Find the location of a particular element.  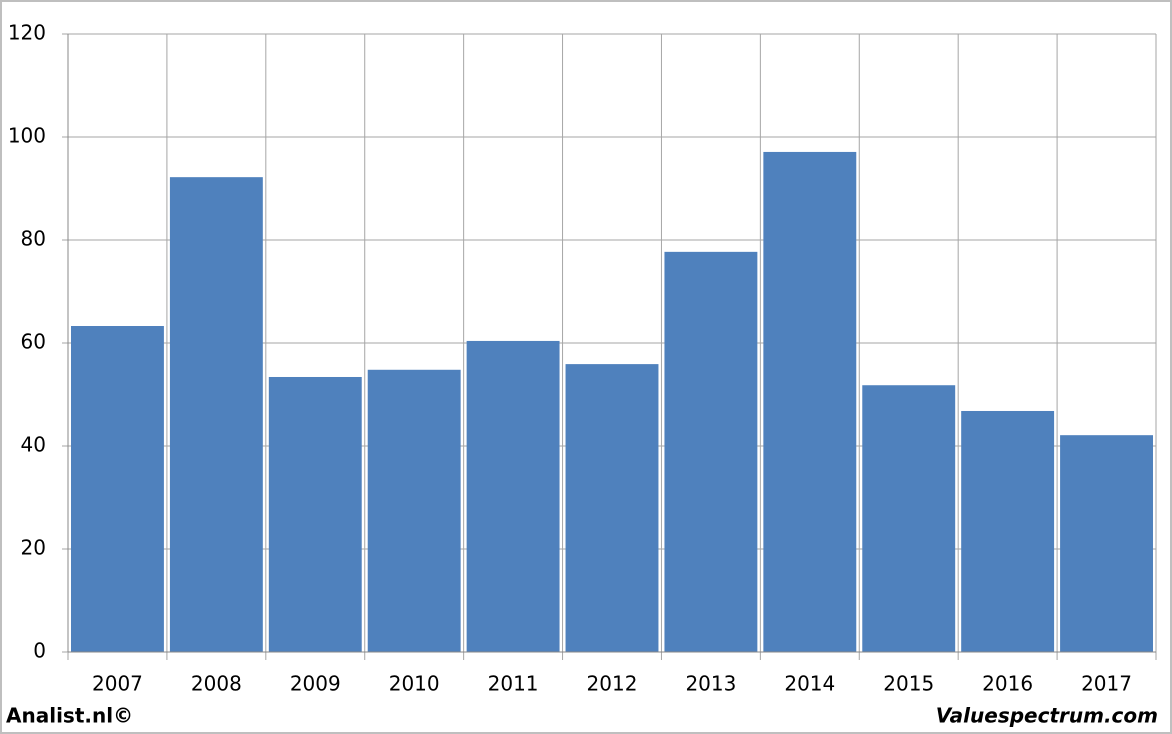

x-tick-label: 2017 is located at coordinates (1106, 684).